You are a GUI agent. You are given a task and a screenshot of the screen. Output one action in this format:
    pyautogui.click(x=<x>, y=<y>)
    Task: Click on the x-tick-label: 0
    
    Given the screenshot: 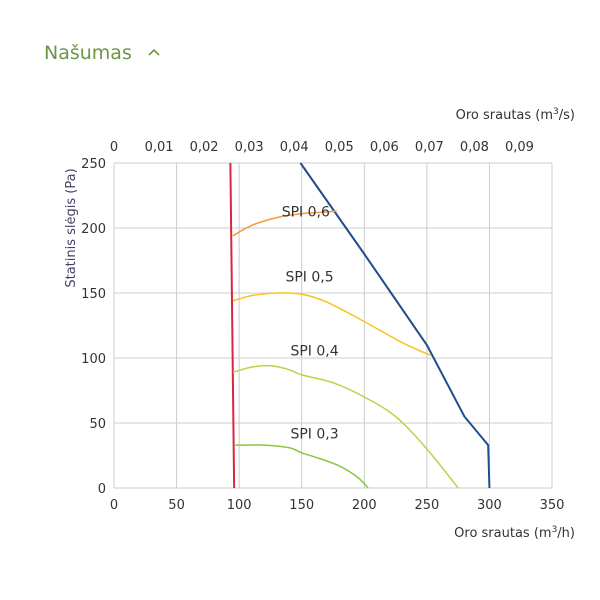 What is the action you would take?
    pyautogui.click(x=114, y=505)
    